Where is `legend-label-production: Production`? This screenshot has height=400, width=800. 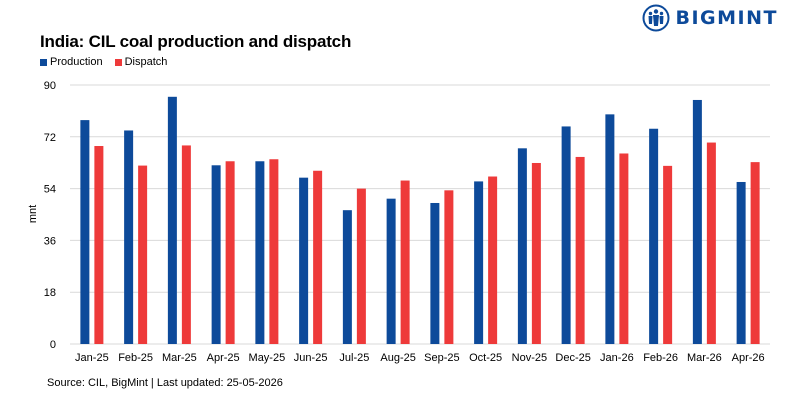
legend-label-production: Production is located at coordinates (76, 62).